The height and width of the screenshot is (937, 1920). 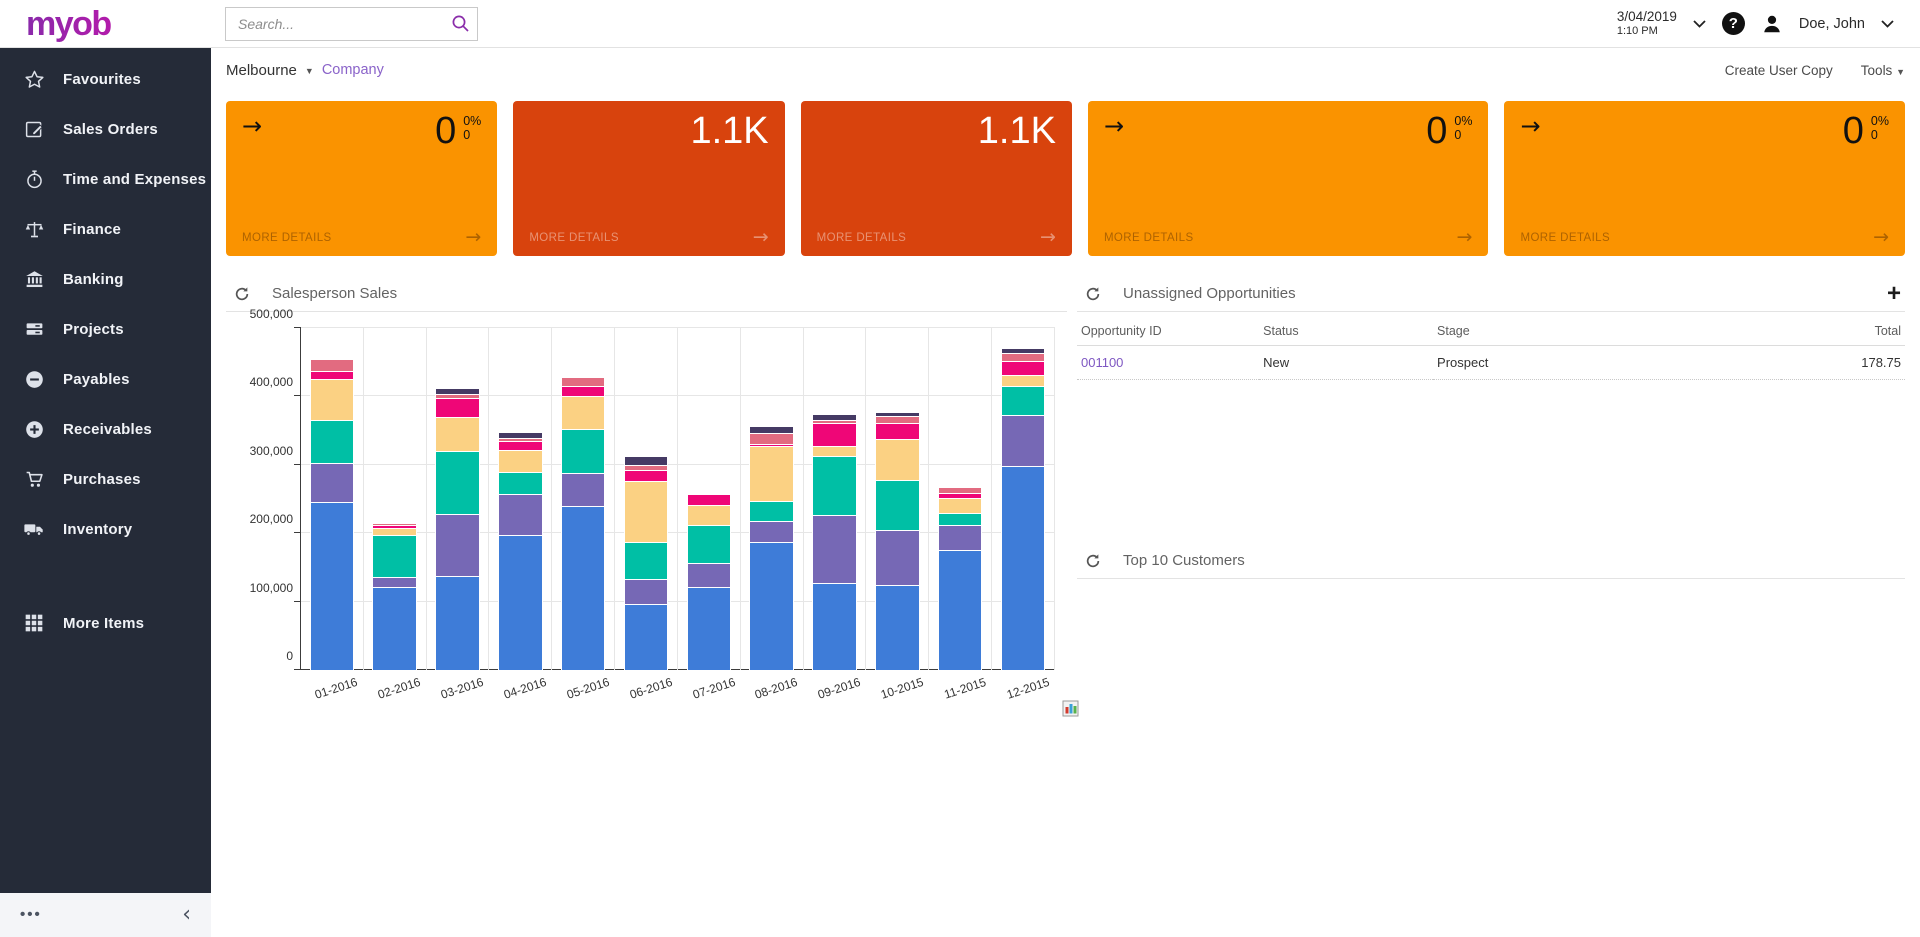 I want to click on sidebar-item-payables: Payables, so click(x=105, y=379).